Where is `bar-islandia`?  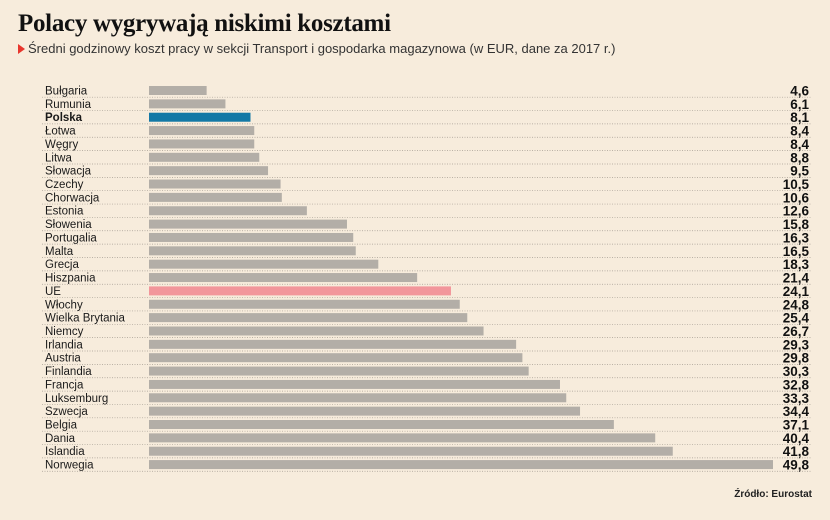
bar-islandia is located at coordinates (411, 451).